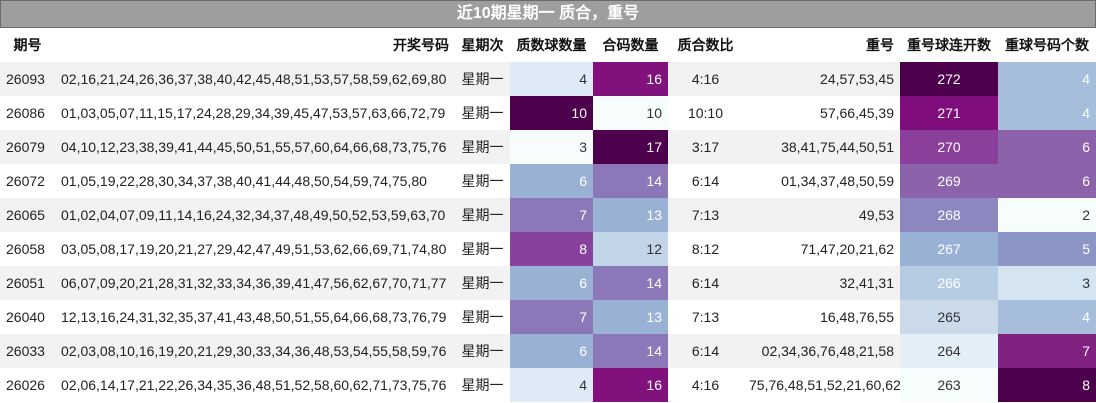  I want to click on streak-cell: 263, so click(949, 385).